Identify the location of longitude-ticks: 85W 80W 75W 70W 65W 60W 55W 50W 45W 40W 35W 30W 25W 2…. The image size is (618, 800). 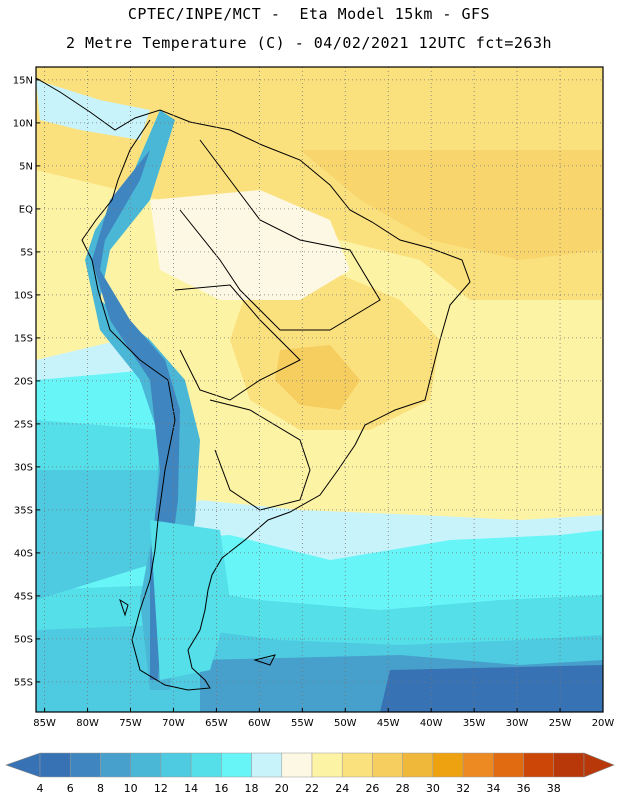
(323, 718).